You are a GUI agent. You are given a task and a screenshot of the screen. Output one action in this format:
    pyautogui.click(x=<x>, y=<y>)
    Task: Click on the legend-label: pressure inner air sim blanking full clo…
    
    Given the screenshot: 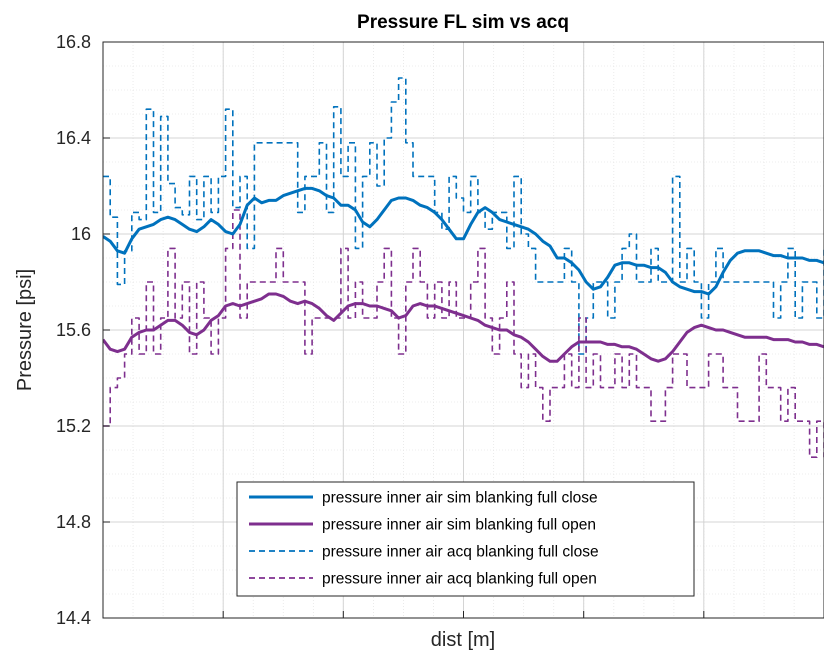 What is the action you would take?
    pyautogui.click(x=460, y=498)
    